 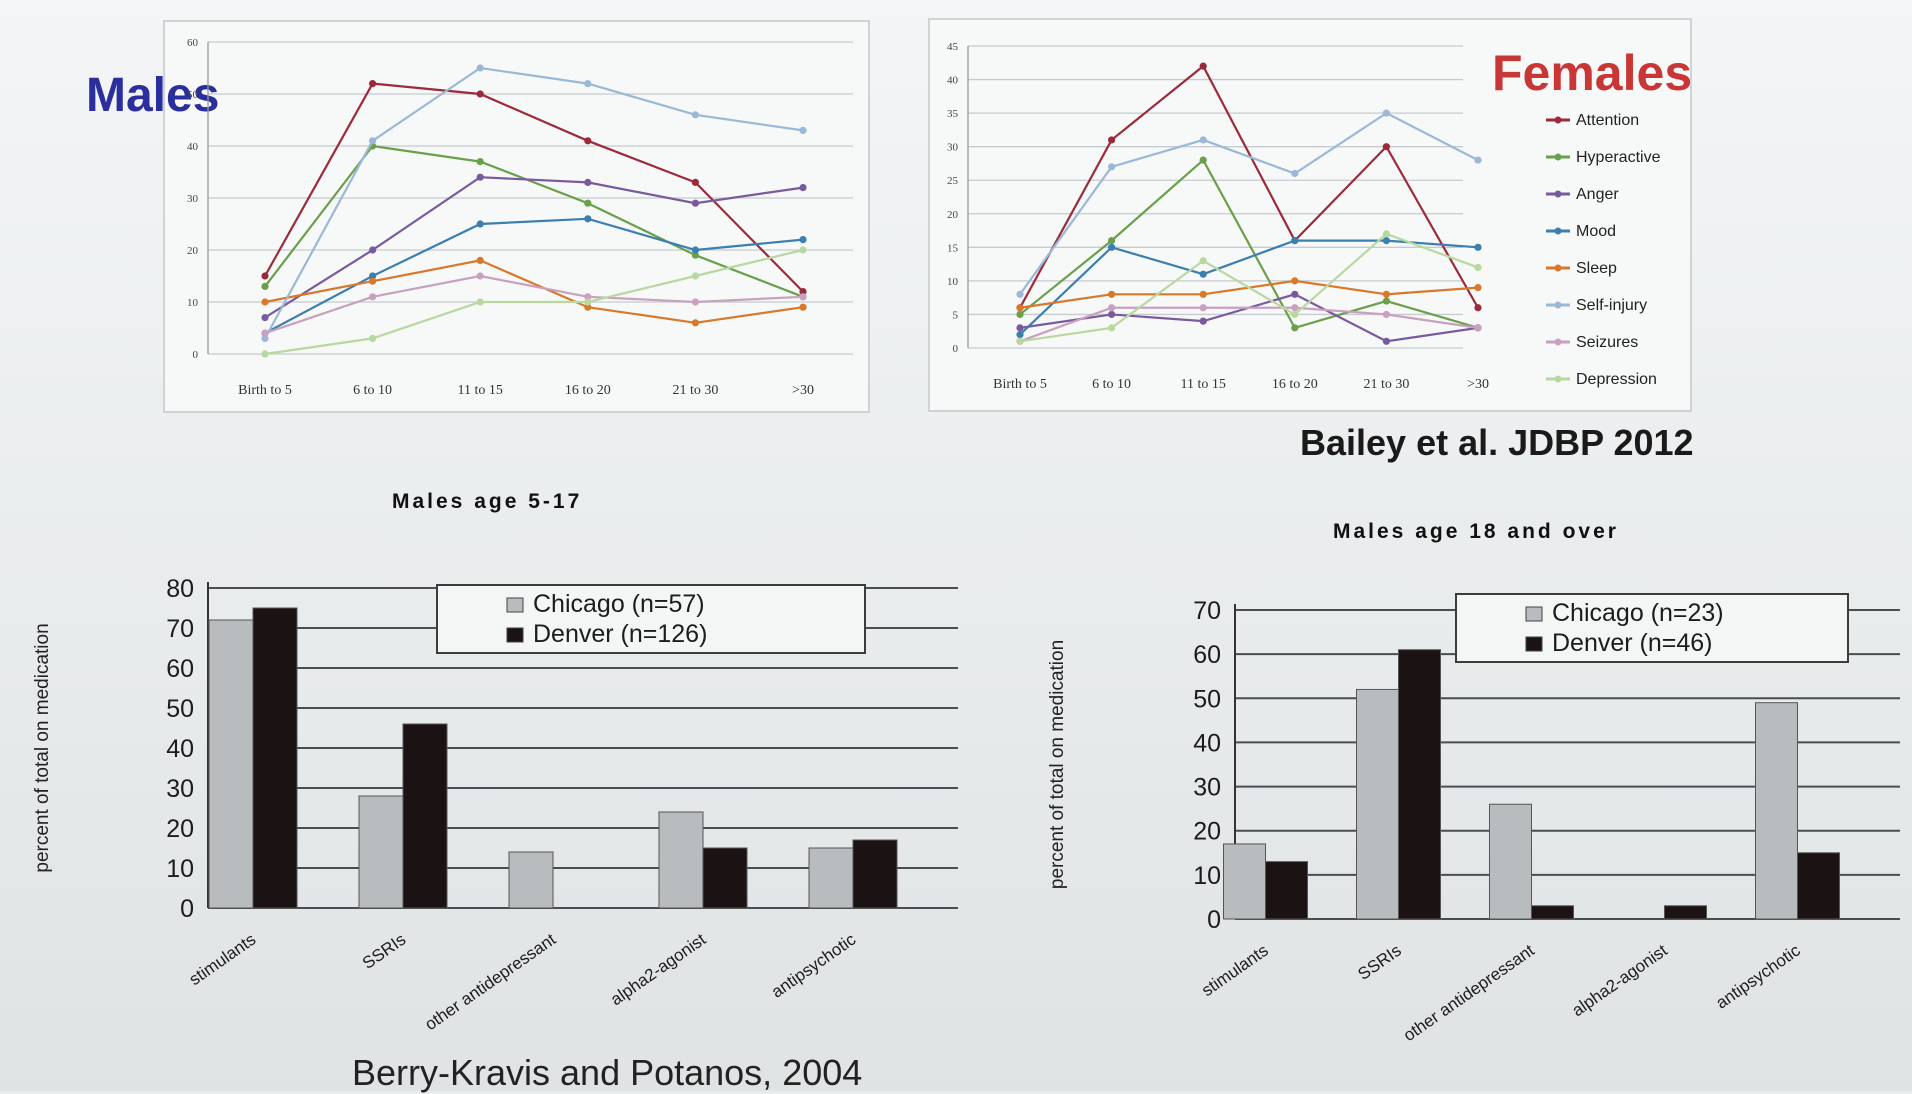 What do you see at coordinates (1249, 287) in the screenshot?
I see `series-line-depression` at bounding box center [1249, 287].